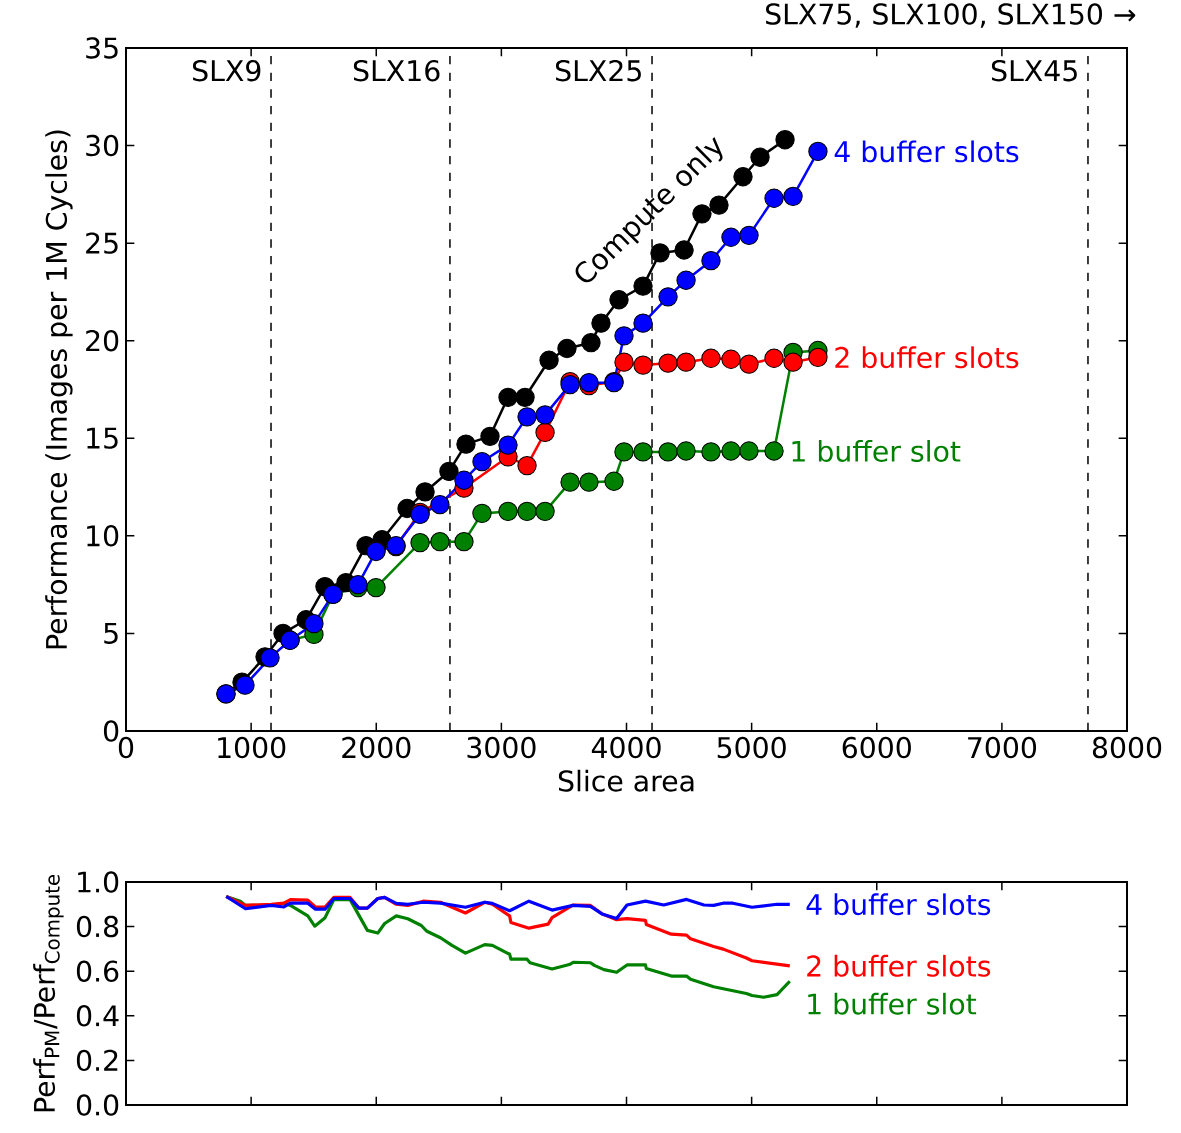 This screenshot has height=1133, width=1181. I want to click on x-tick-label: 3000, so click(501, 747).